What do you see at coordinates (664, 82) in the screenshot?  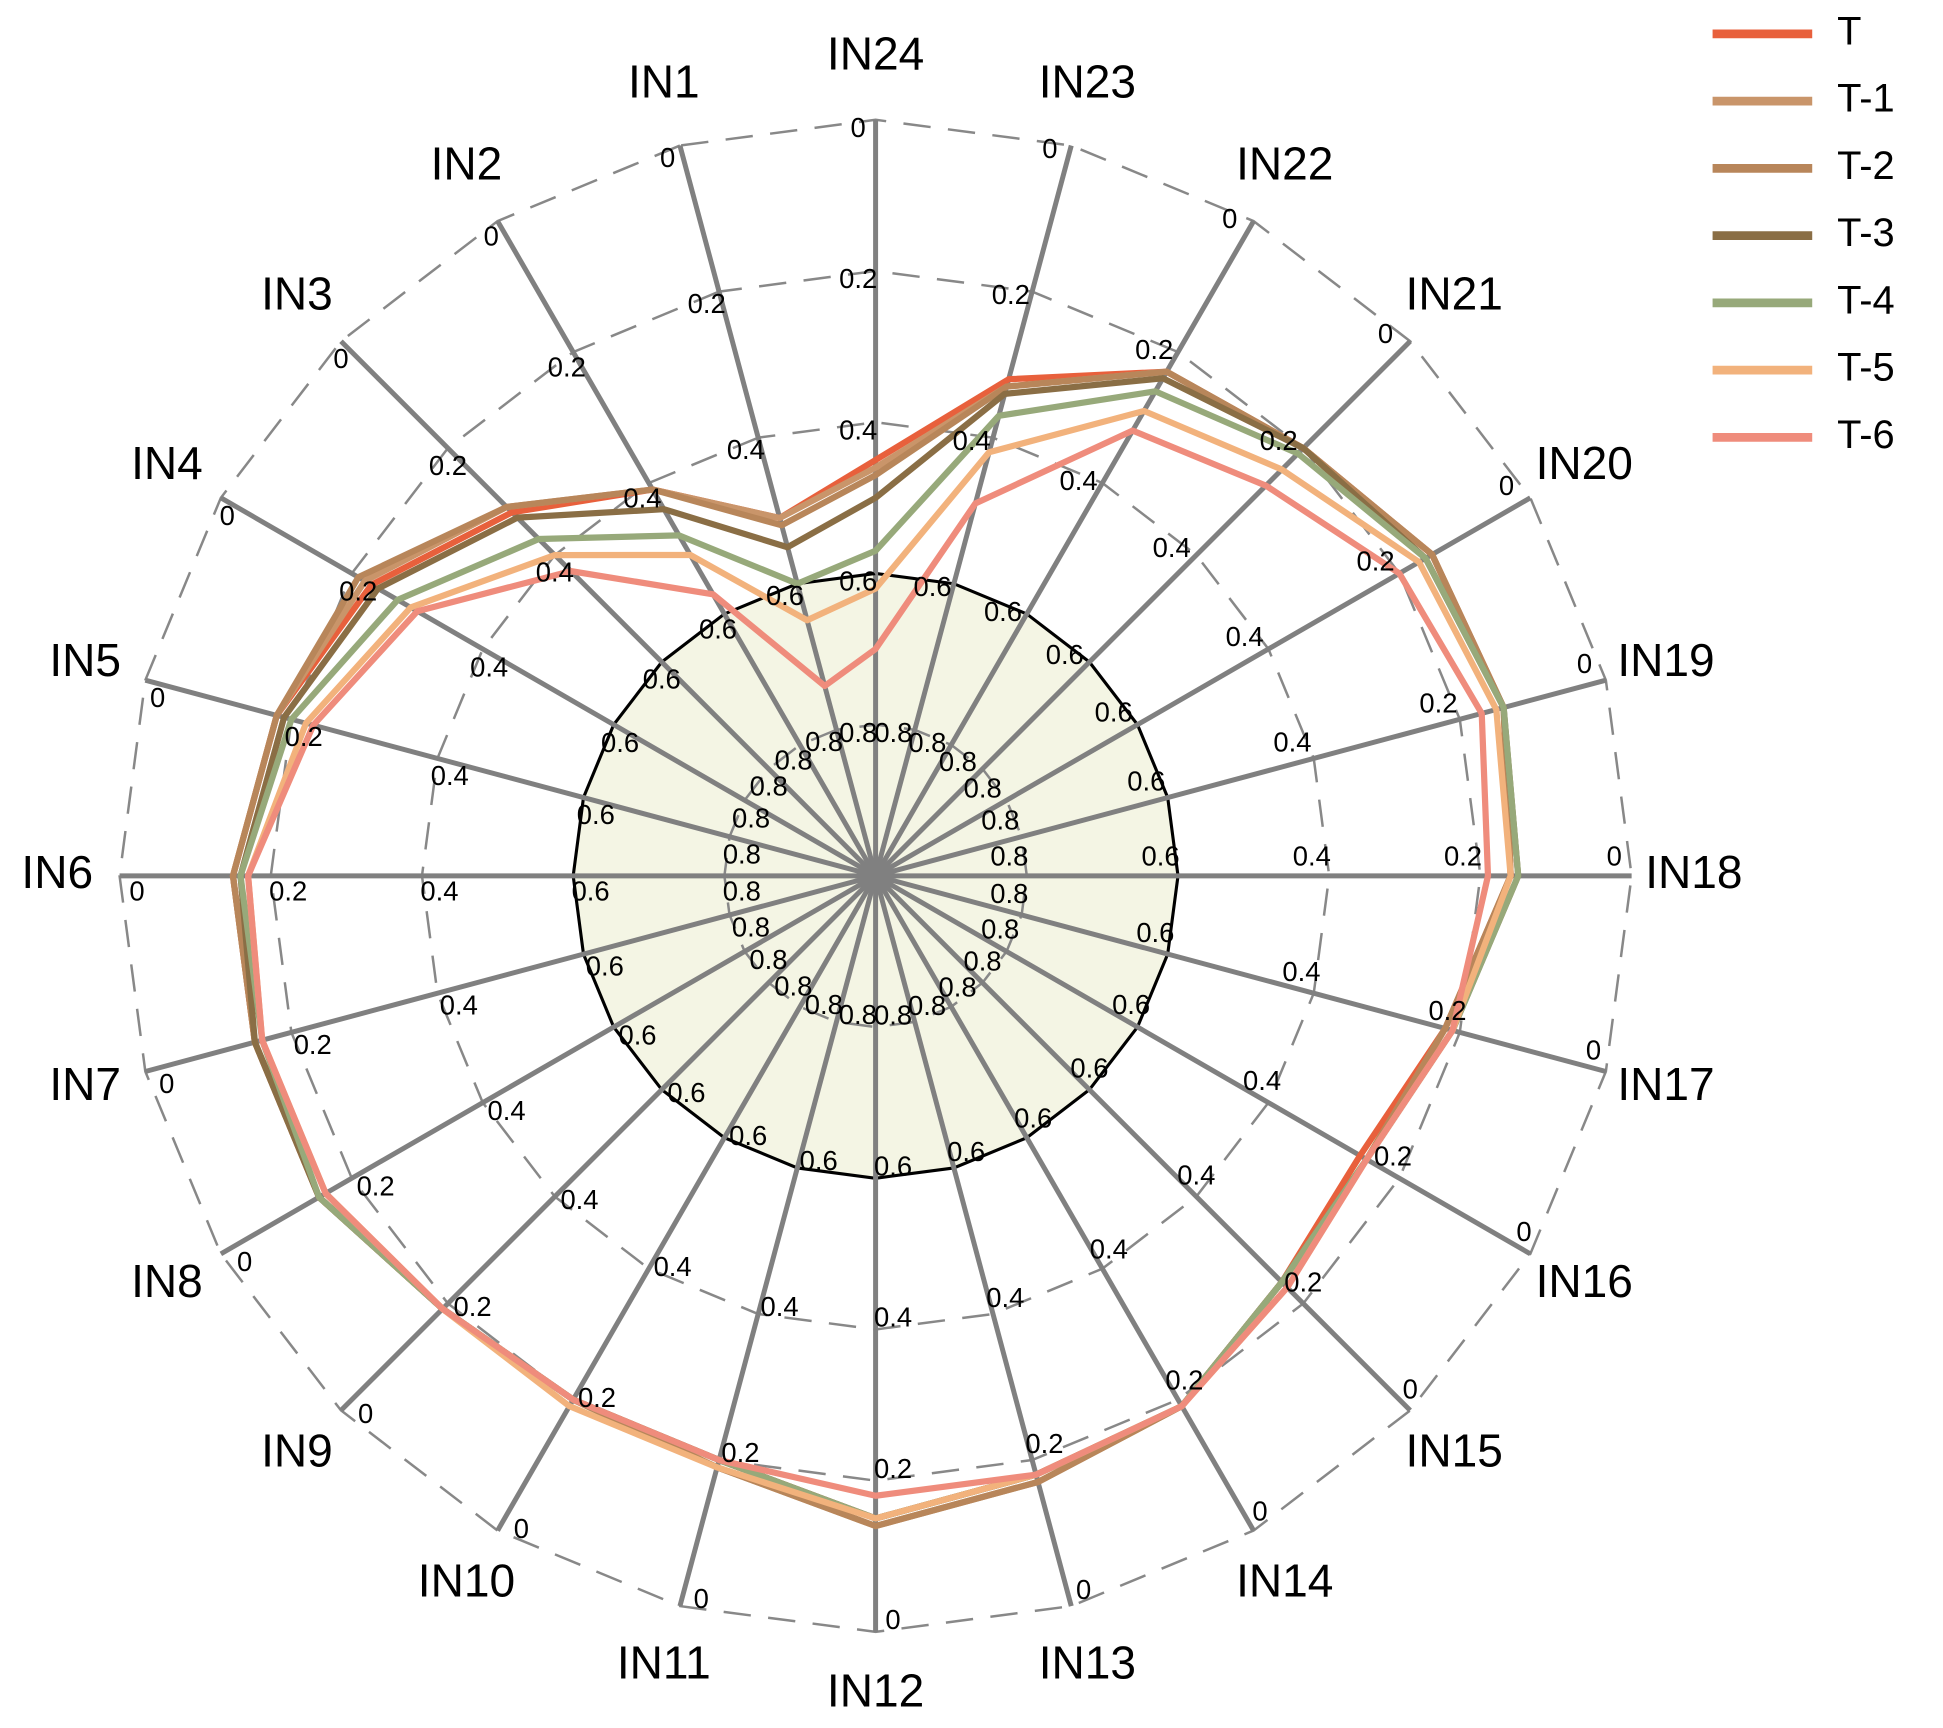 I see `category-label: IN1` at bounding box center [664, 82].